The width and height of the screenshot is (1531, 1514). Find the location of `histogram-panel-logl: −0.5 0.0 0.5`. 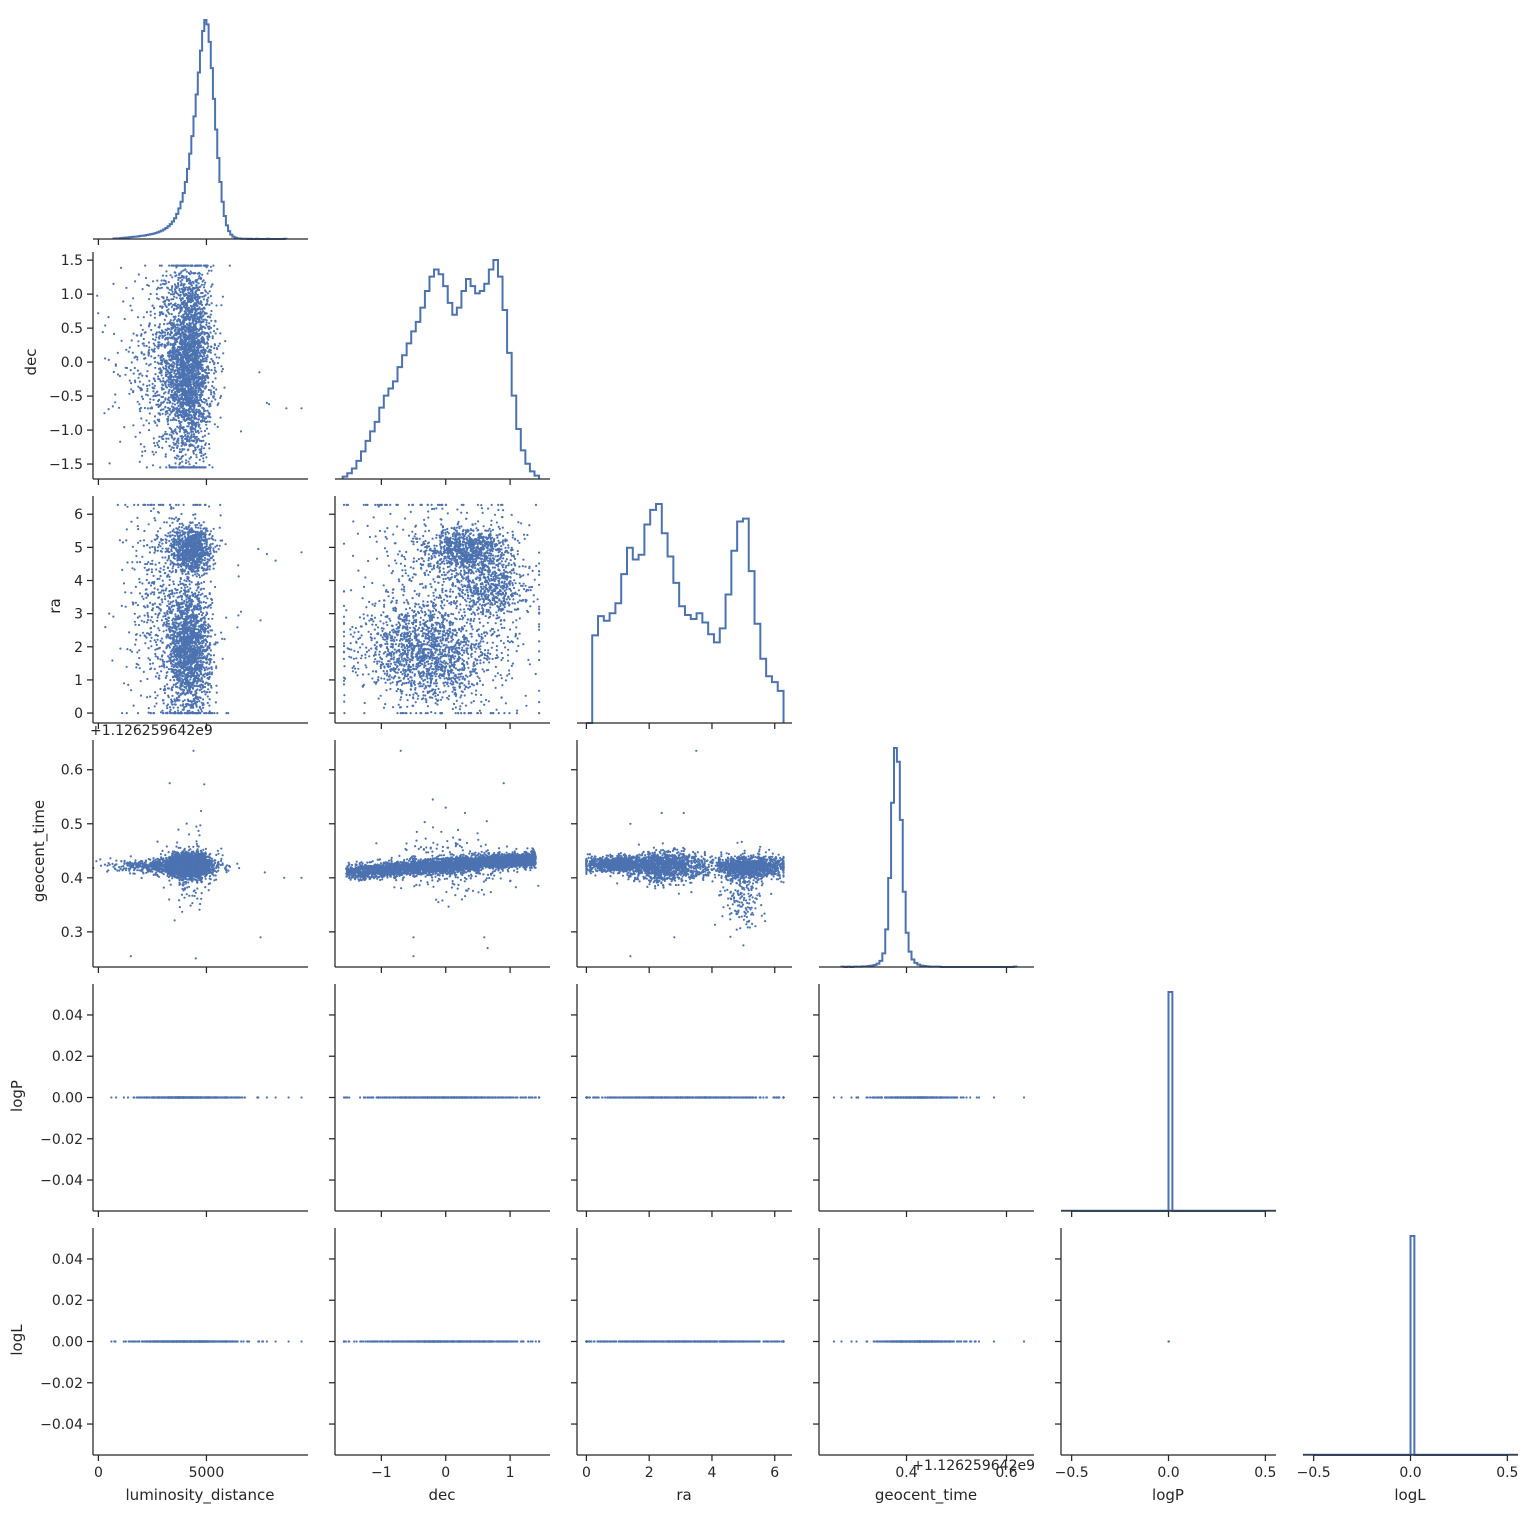

histogram-panel-logl: −0.5 0.0 0.5 is located at coordinates (1408, 1358).